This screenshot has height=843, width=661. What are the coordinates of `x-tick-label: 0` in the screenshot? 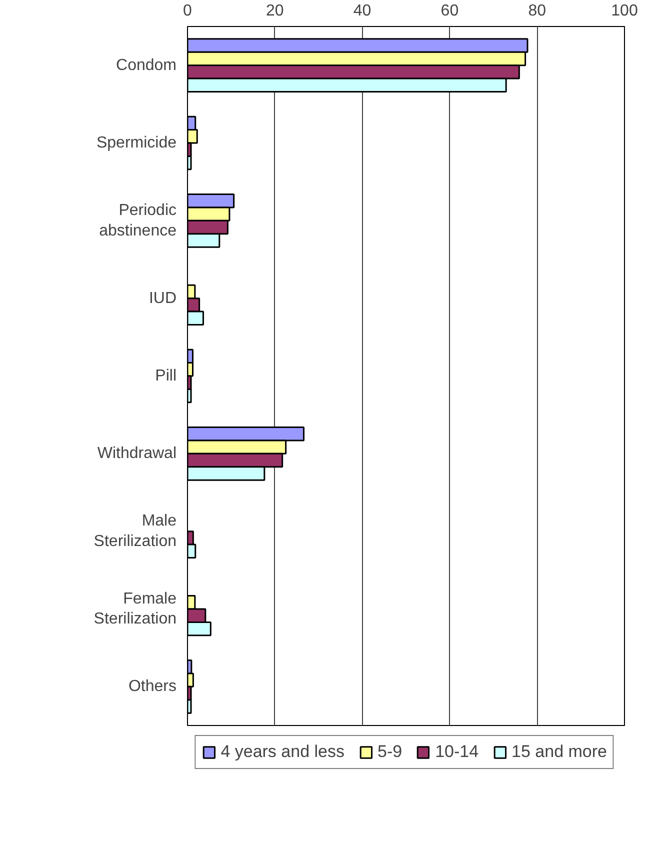 It's located at (187, 11).